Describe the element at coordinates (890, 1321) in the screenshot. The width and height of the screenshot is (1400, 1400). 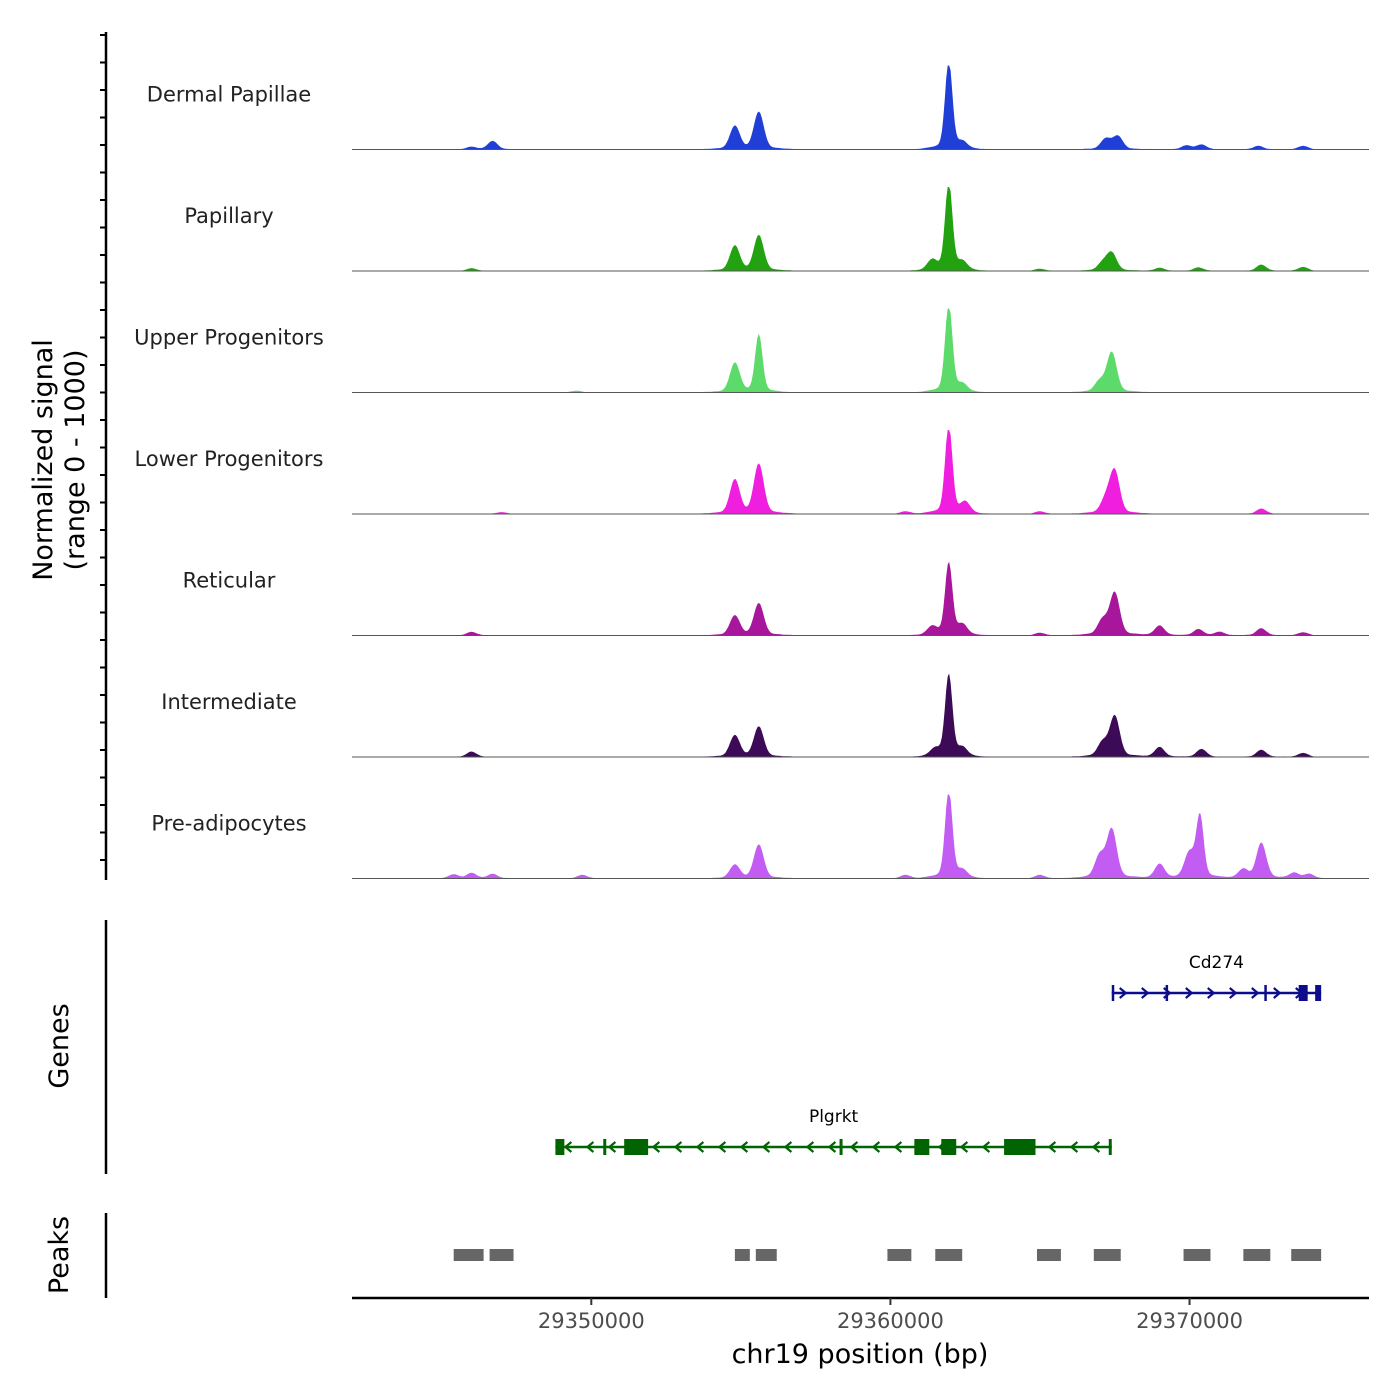
I see `x-tick-label: 29360000` at that location.